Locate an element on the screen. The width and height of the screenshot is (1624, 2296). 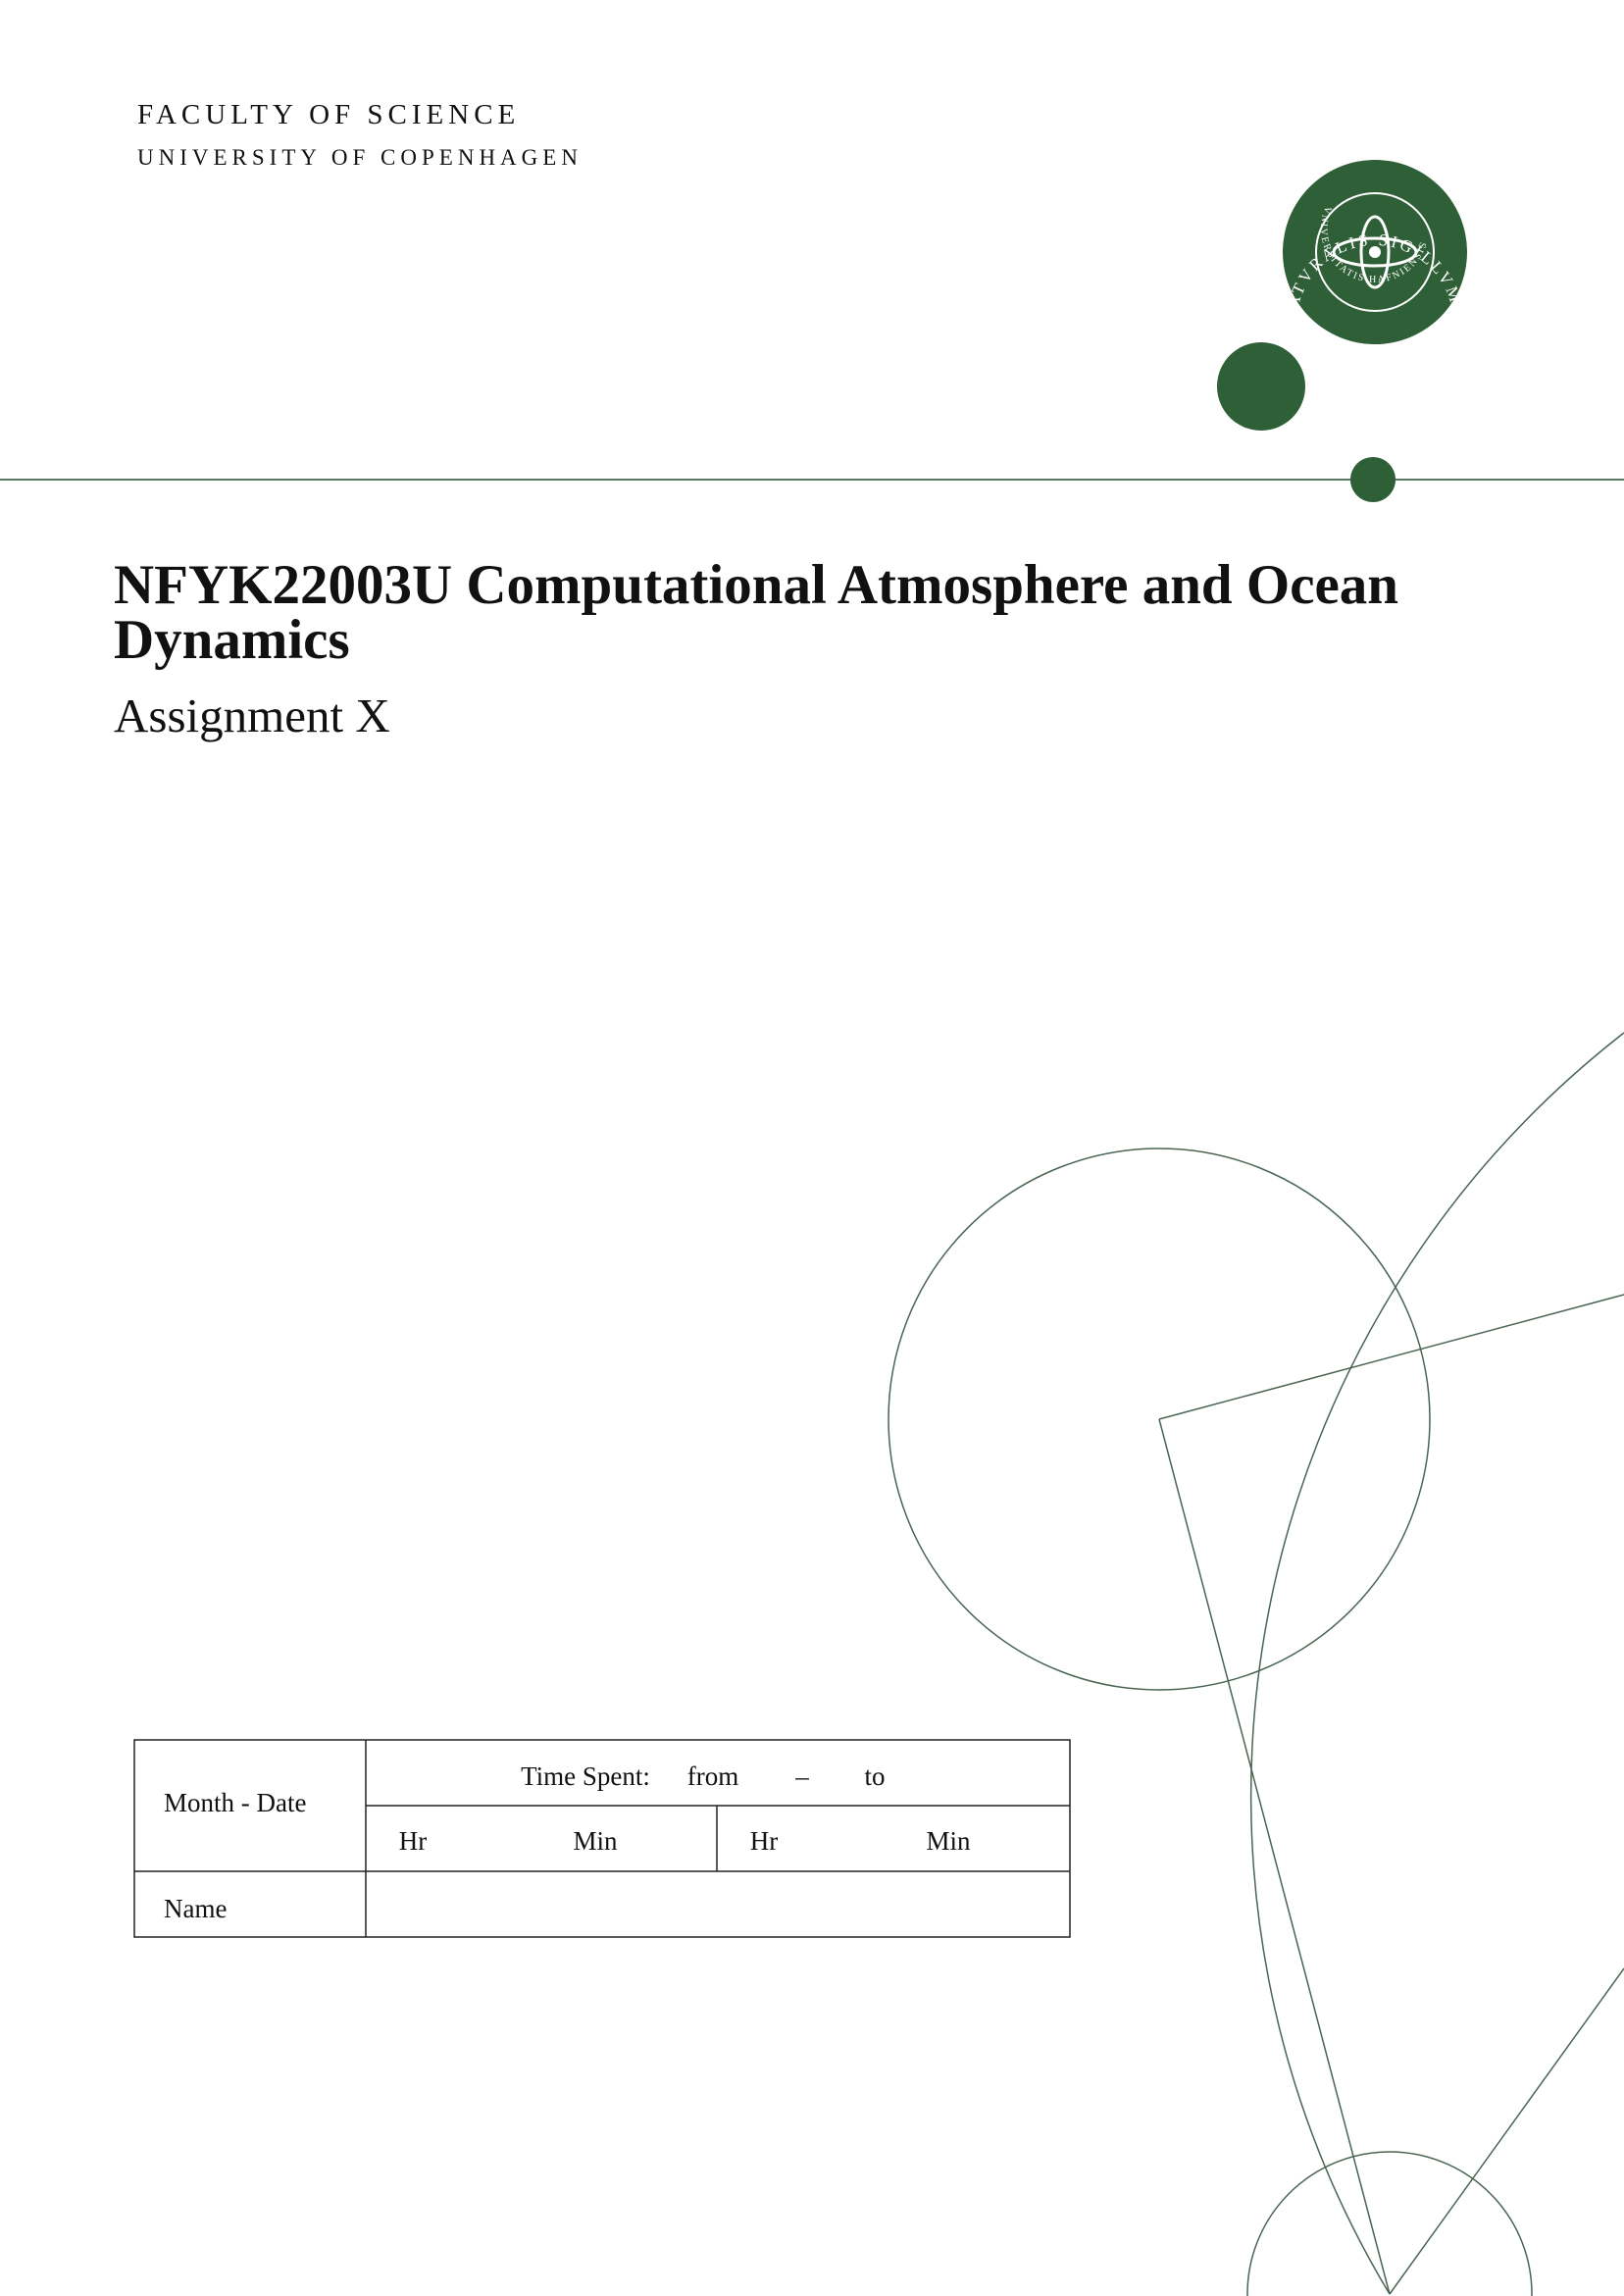
cell-label: Name is located at coordinates (195, 1908).